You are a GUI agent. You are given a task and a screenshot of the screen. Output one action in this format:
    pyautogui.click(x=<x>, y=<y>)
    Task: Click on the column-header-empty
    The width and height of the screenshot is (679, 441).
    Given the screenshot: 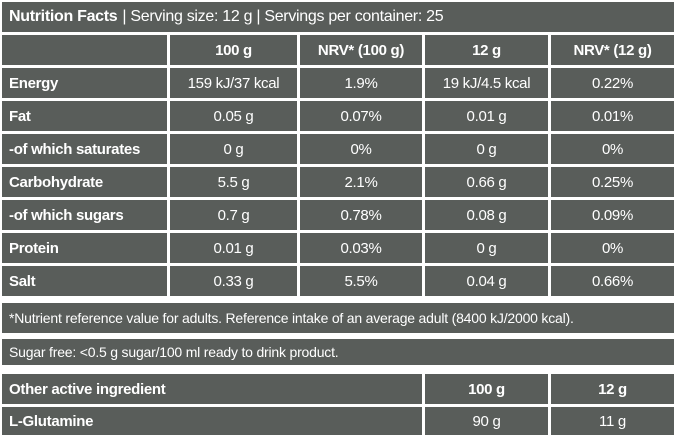 What is the action you would take?
    pyautogui.click(x=84, y=50)
    